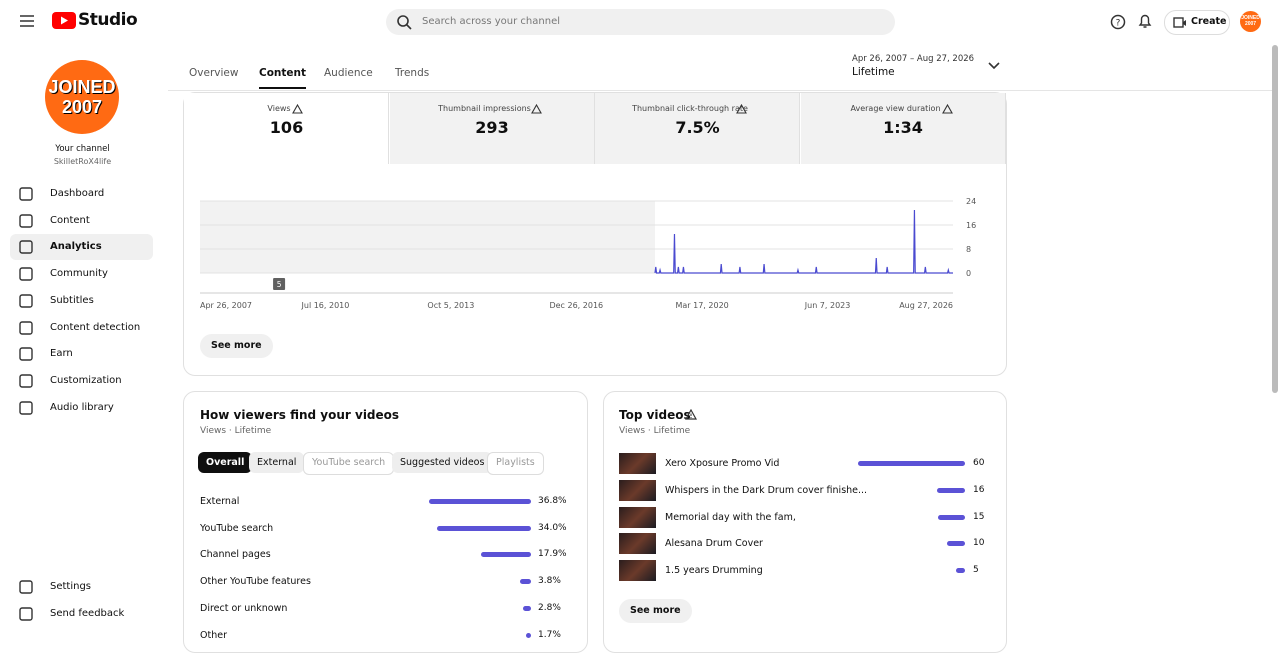 The width and height of the screenshot is (1280, 653). I want to click on nav-label: Content, so click(70, 220).